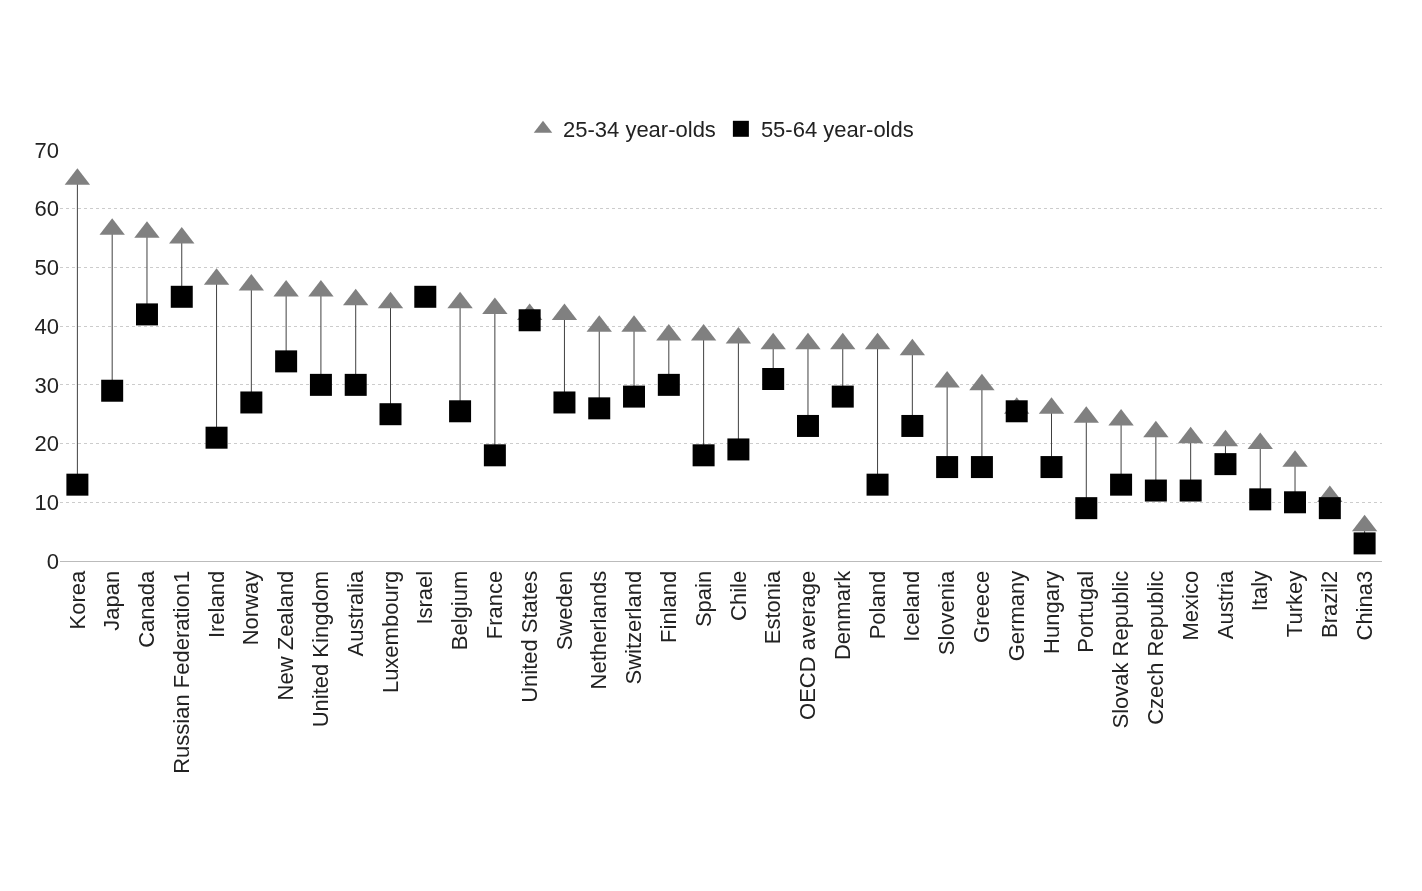 This screenshot has height=891, width=1422. I want to click on x-tick-label: Sweden, so click(564, 610).